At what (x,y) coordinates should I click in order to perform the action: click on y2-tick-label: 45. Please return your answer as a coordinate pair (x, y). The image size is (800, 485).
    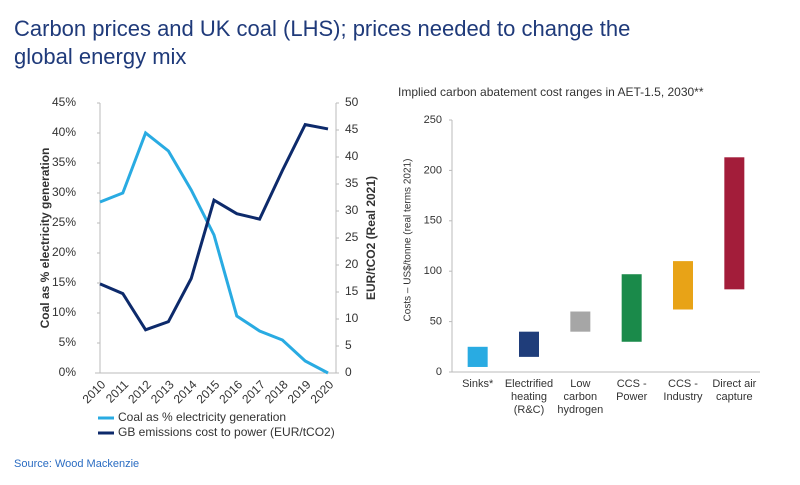
    Looking at the image, I should click on (352, 129).